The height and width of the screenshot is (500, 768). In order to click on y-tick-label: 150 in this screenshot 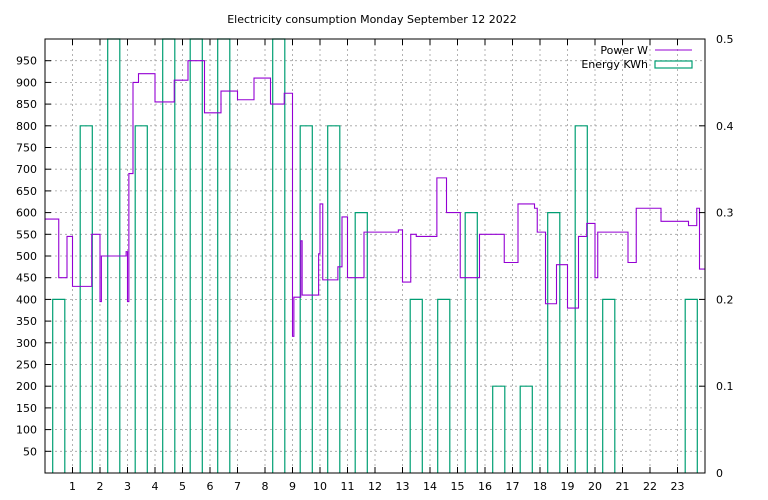, I will do `click(26, 408)`.